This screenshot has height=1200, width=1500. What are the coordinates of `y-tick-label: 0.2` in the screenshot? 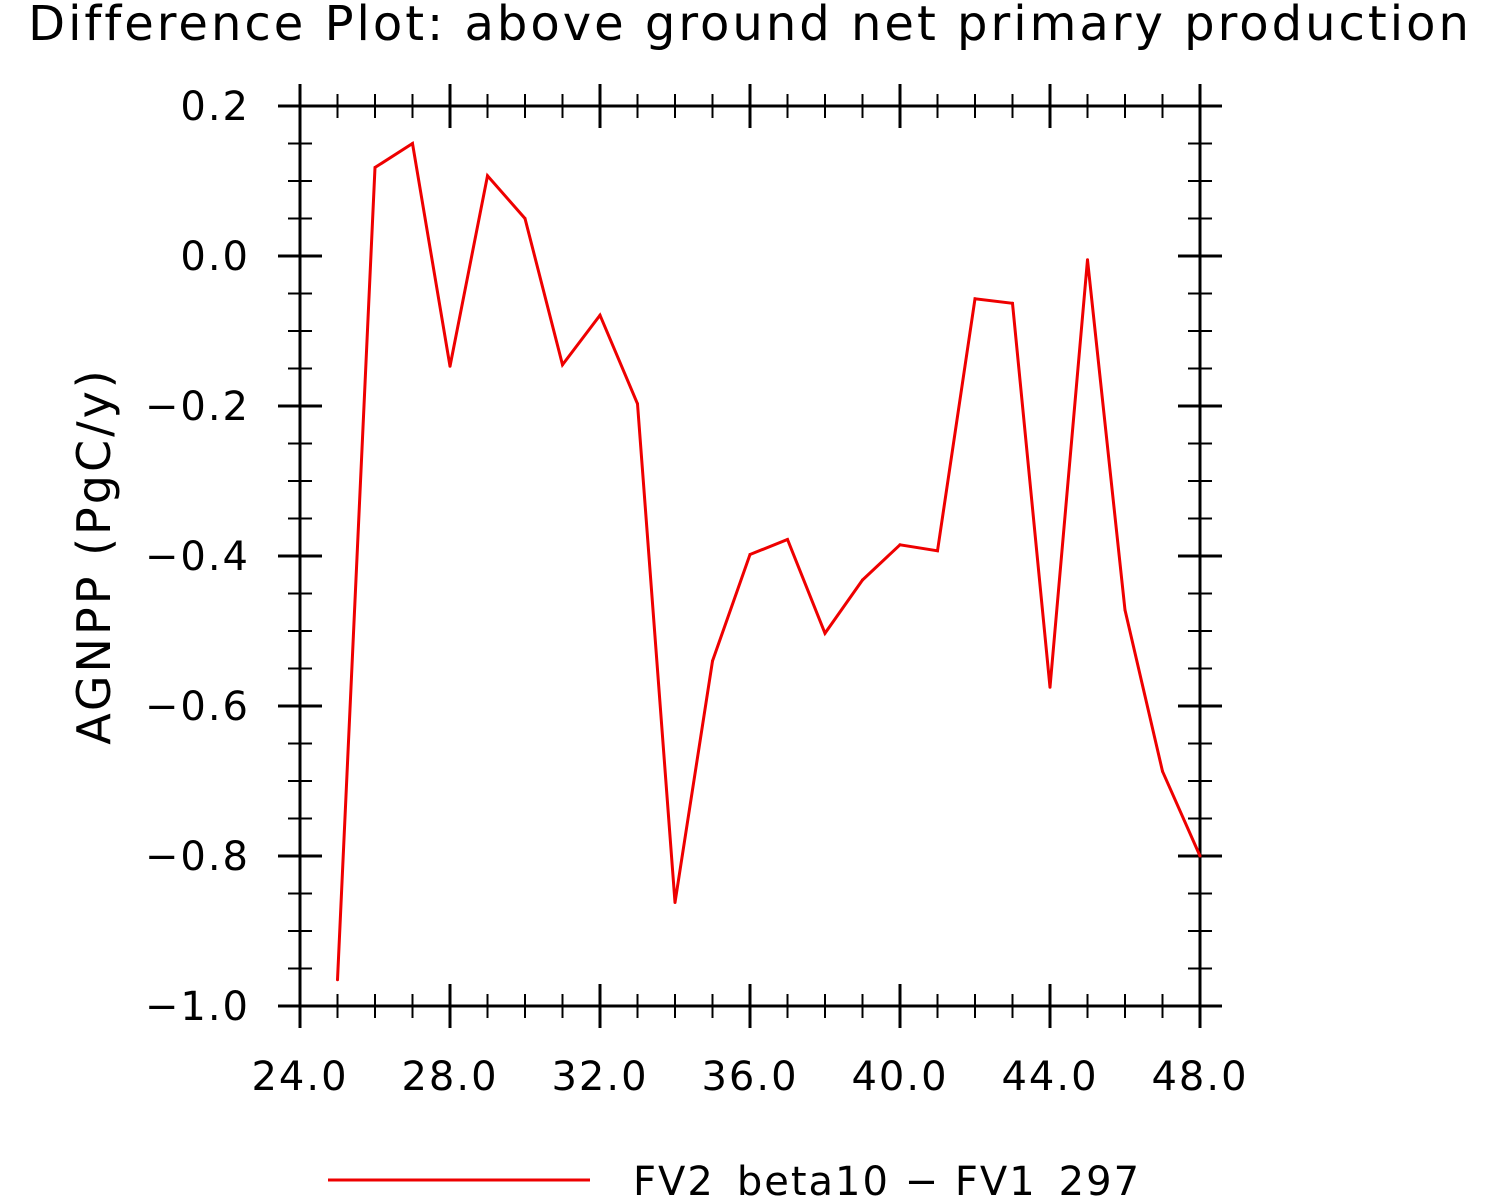 It's located at (215, 107).